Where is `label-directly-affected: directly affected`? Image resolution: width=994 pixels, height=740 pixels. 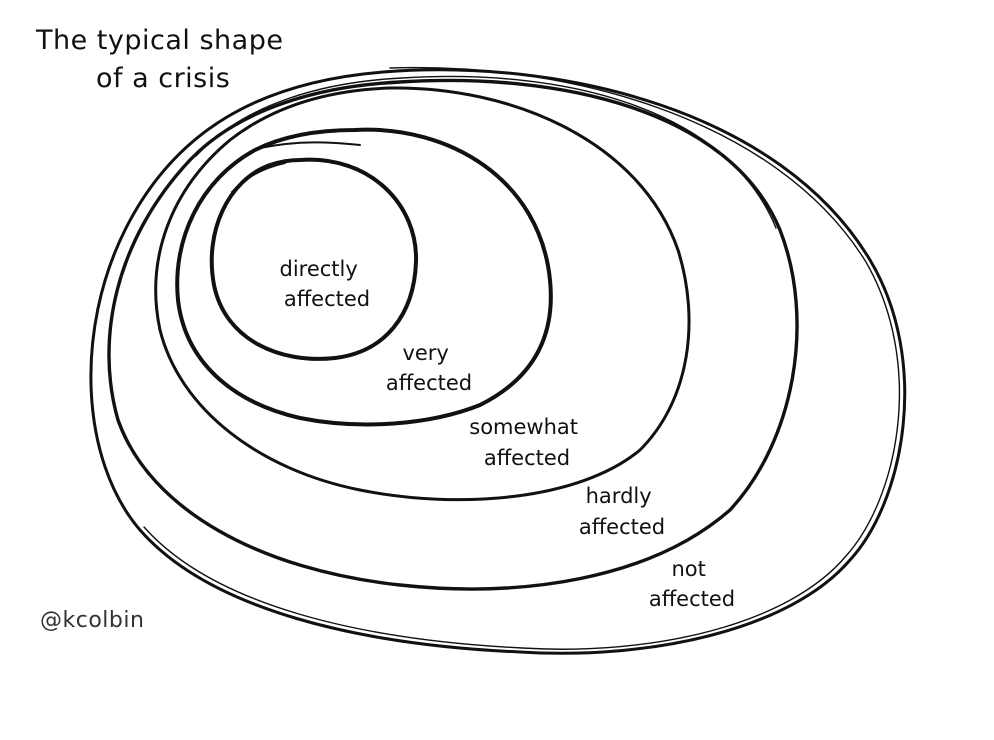
label-directly-affected: directly affected is located at coordinates (325, 284).